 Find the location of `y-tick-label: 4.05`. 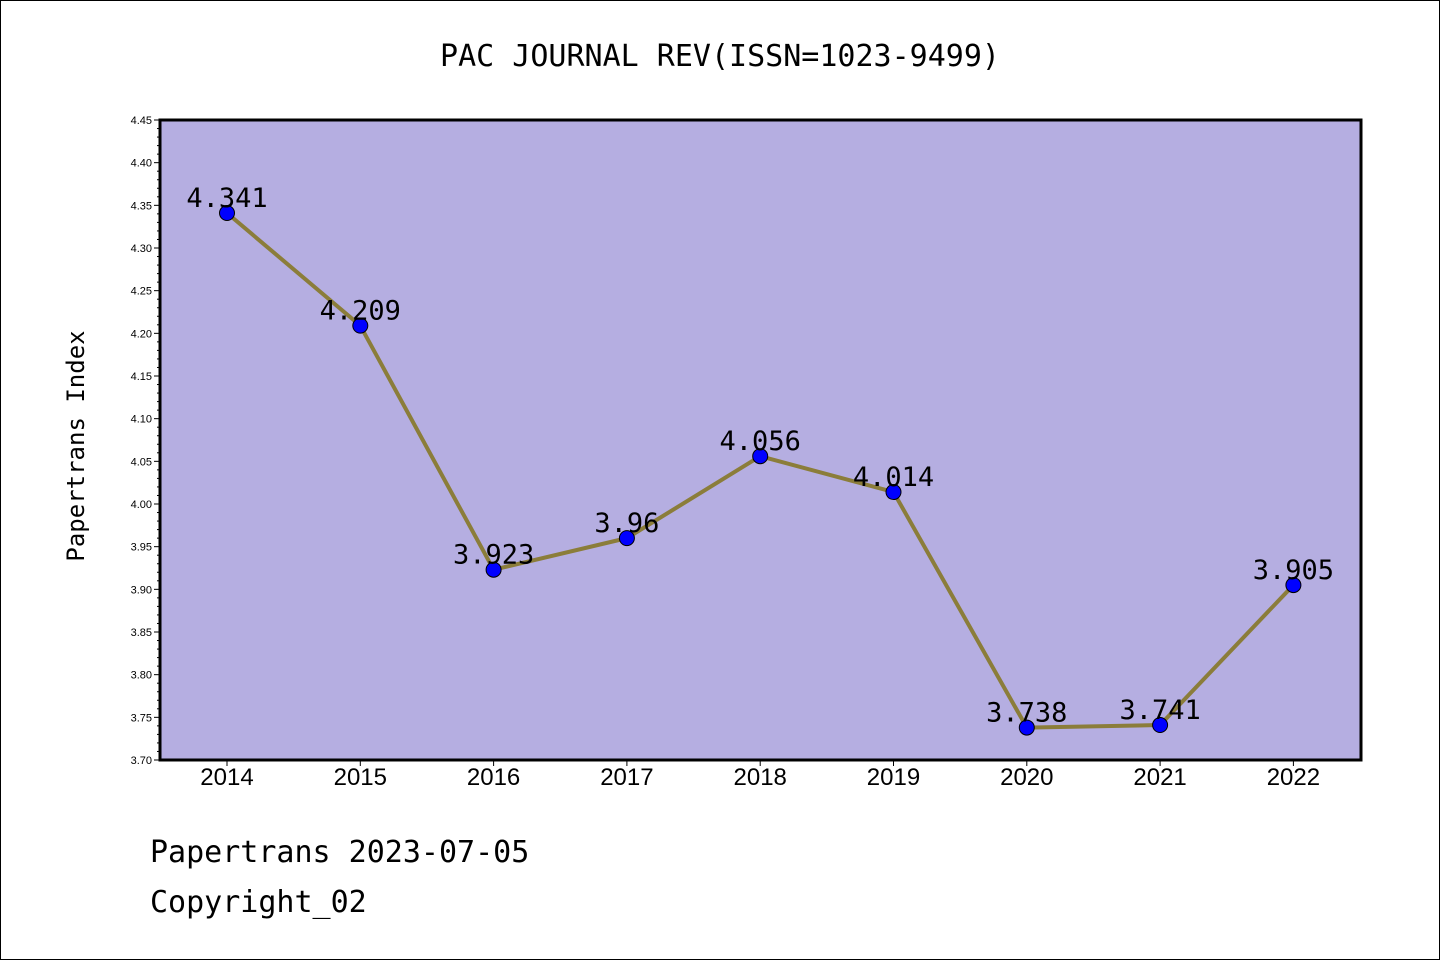

y-tick-label: 4.05 is located at coordinates (141, 462).